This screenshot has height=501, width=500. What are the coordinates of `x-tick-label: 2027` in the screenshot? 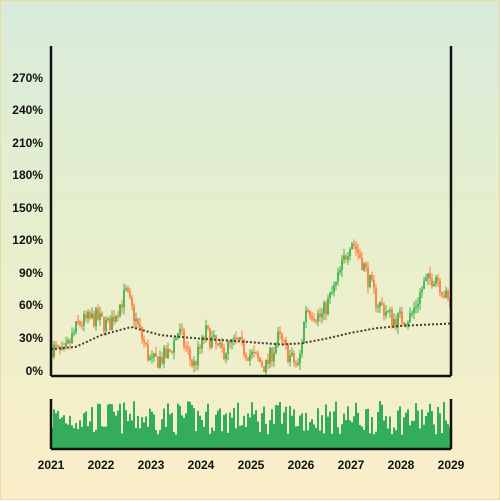 It's located at (351, 465).